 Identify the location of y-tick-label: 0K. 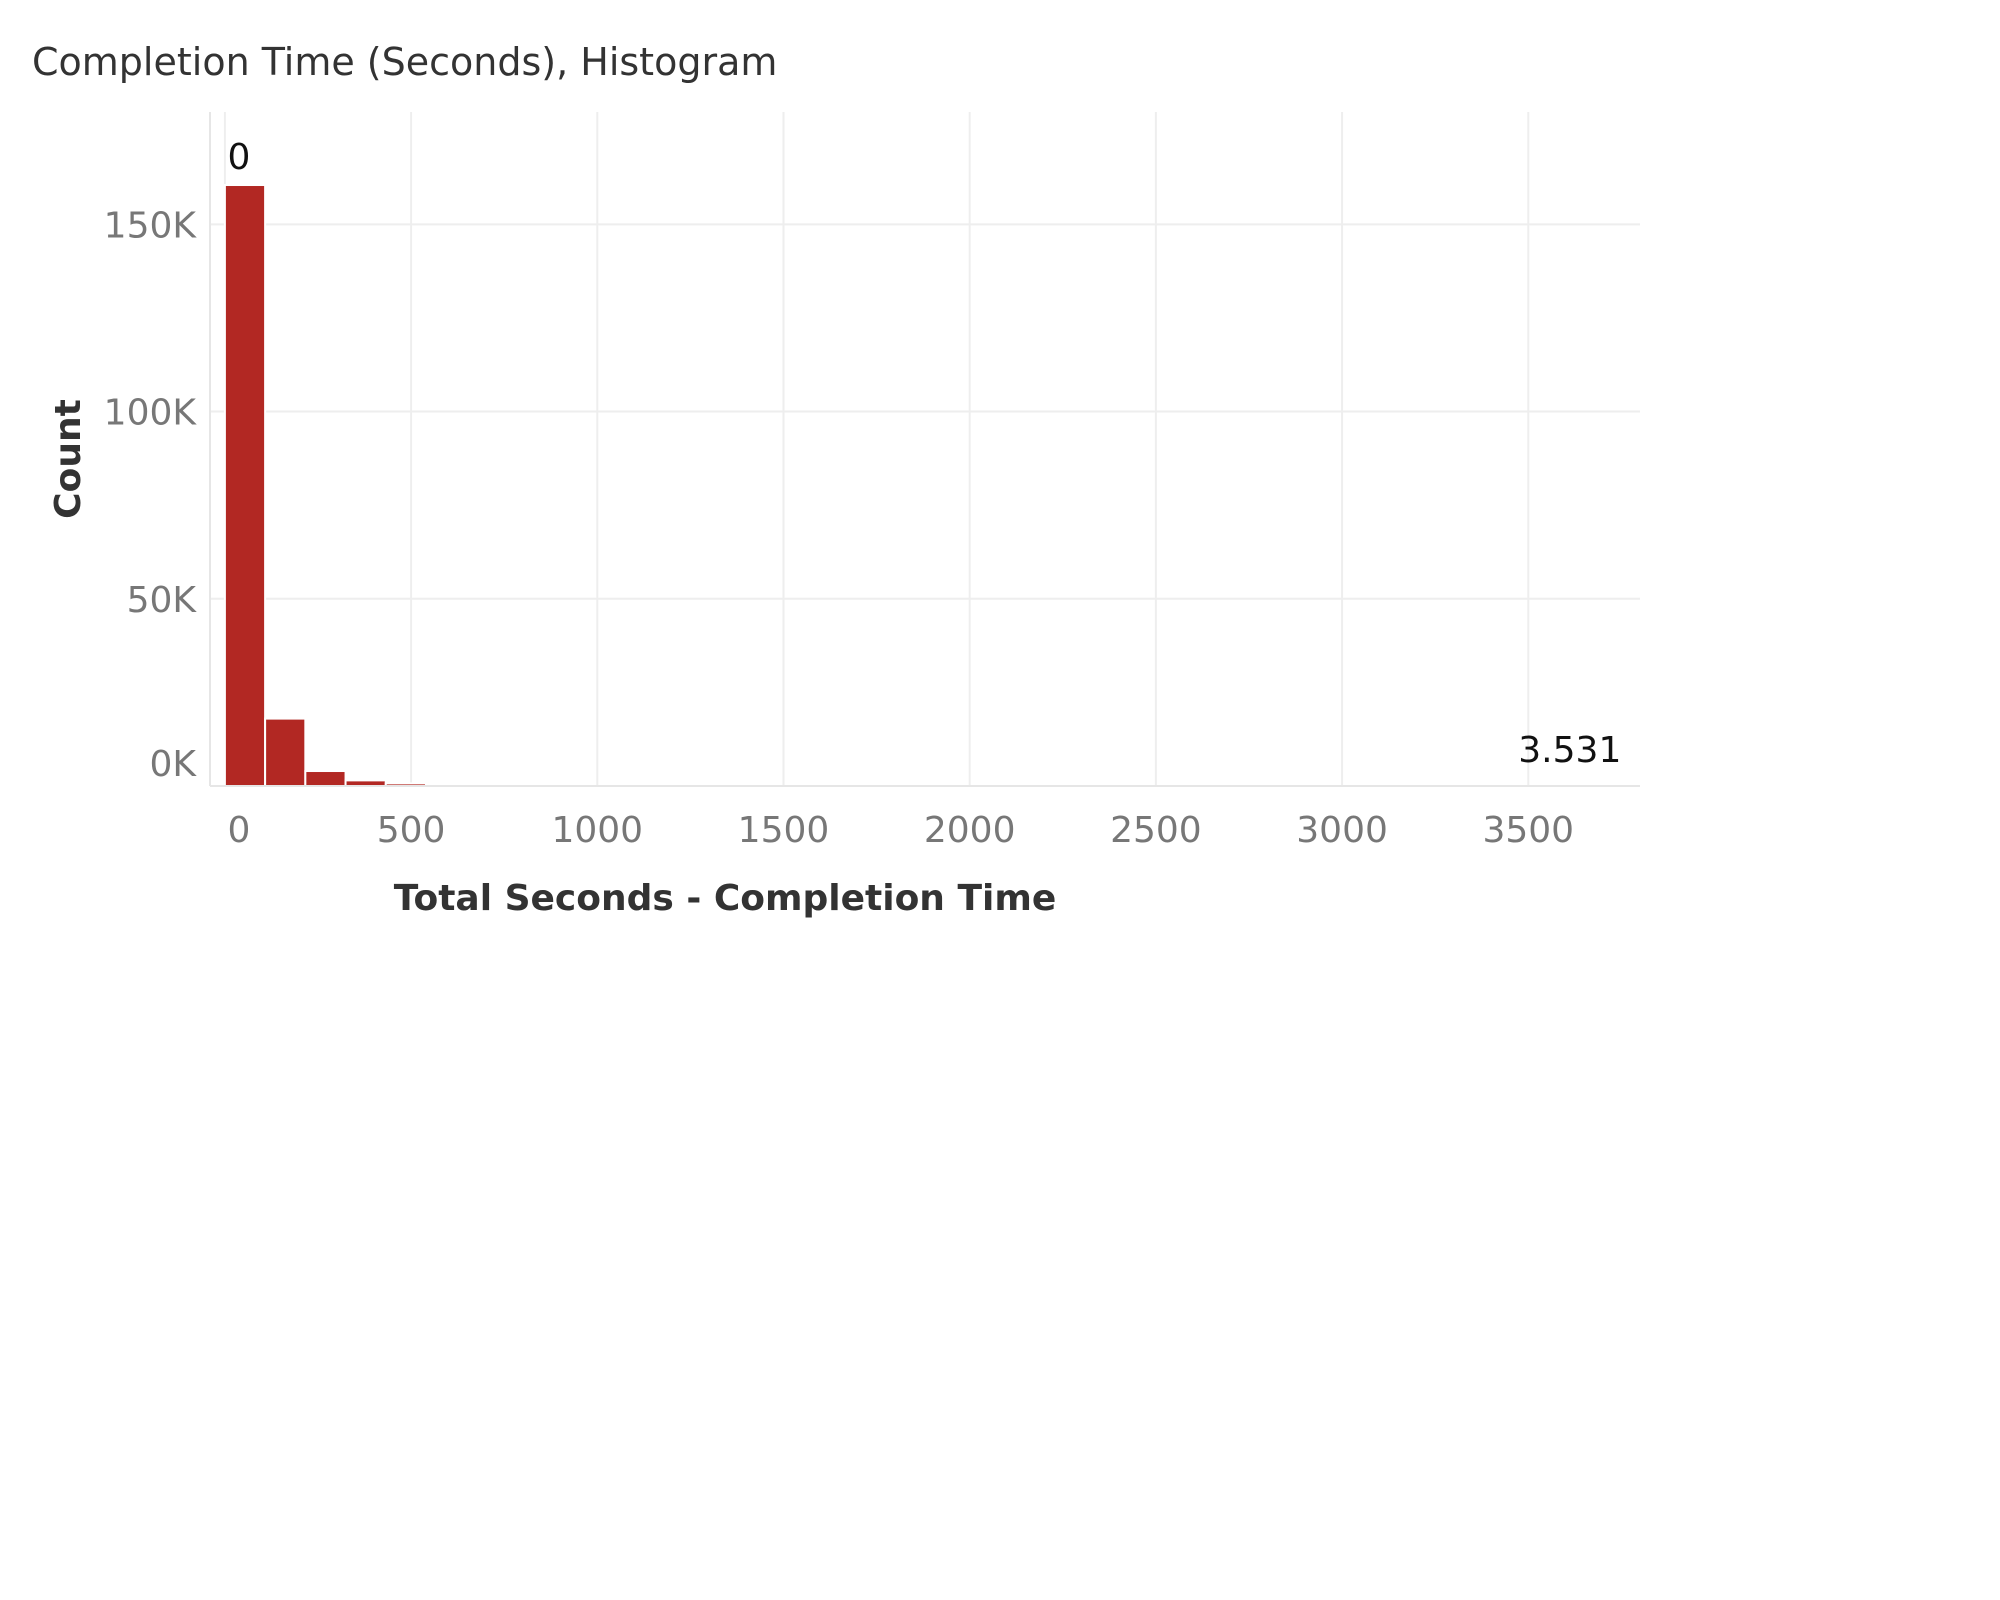
(173, 764).